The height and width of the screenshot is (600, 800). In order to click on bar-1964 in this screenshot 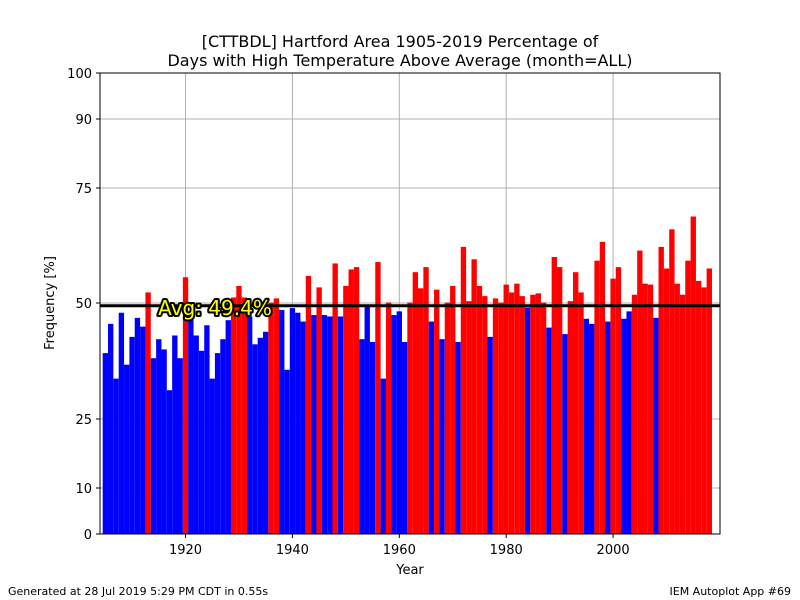, I will do `click(421, 411)`.